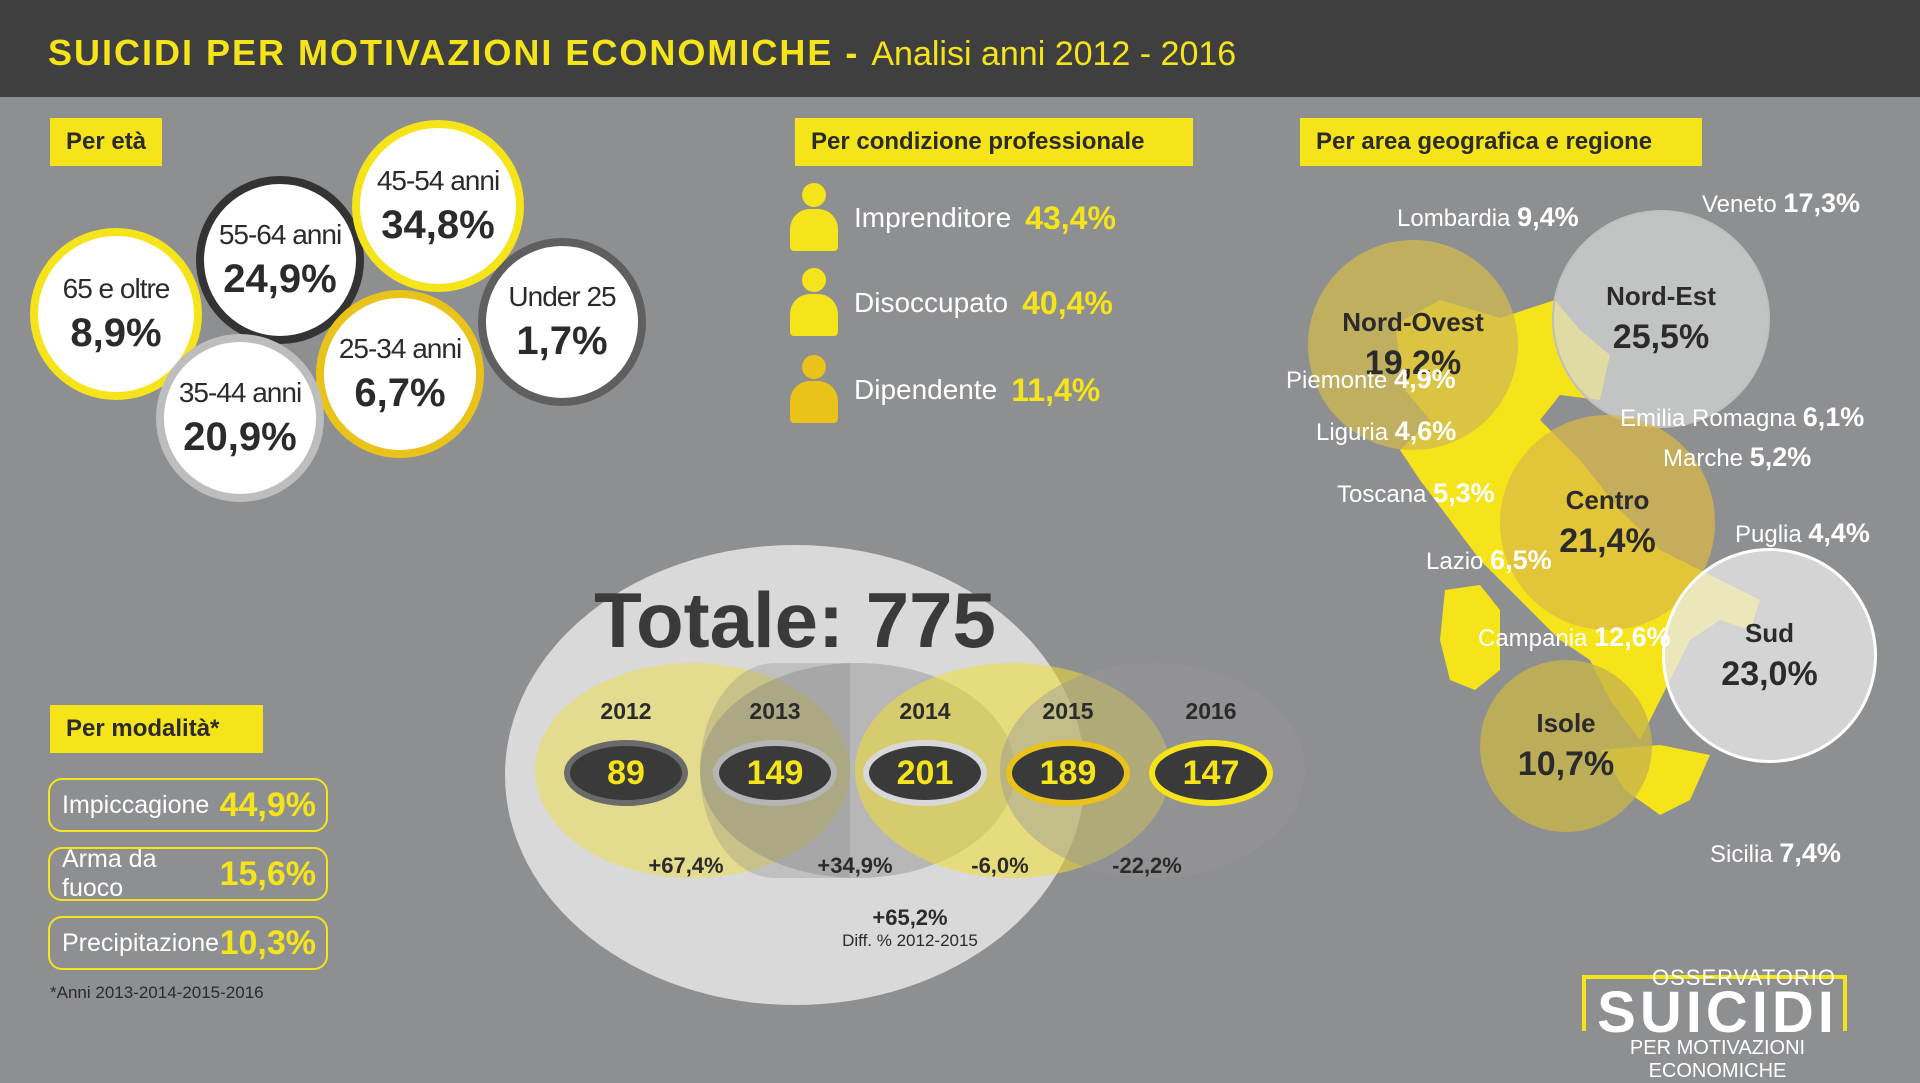  Describe the element at coordinates (626, 773) in the screenshot. I see `year-value: 89` at that location.